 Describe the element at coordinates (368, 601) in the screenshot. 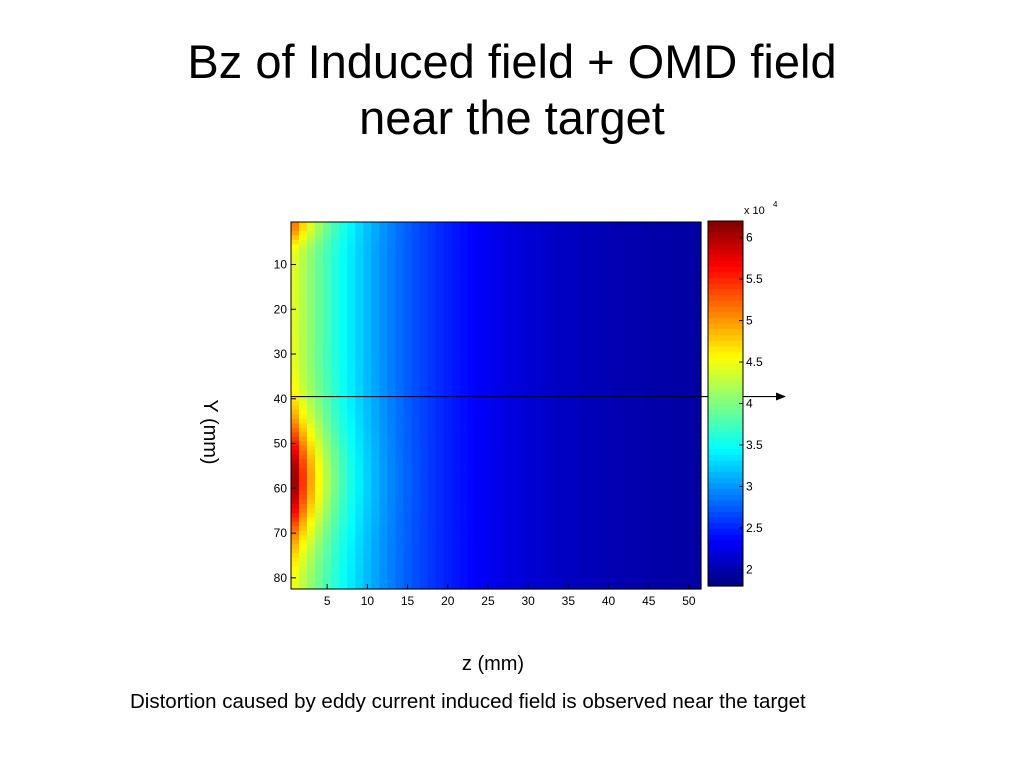

I see `x-tick-label: 10` at that location.